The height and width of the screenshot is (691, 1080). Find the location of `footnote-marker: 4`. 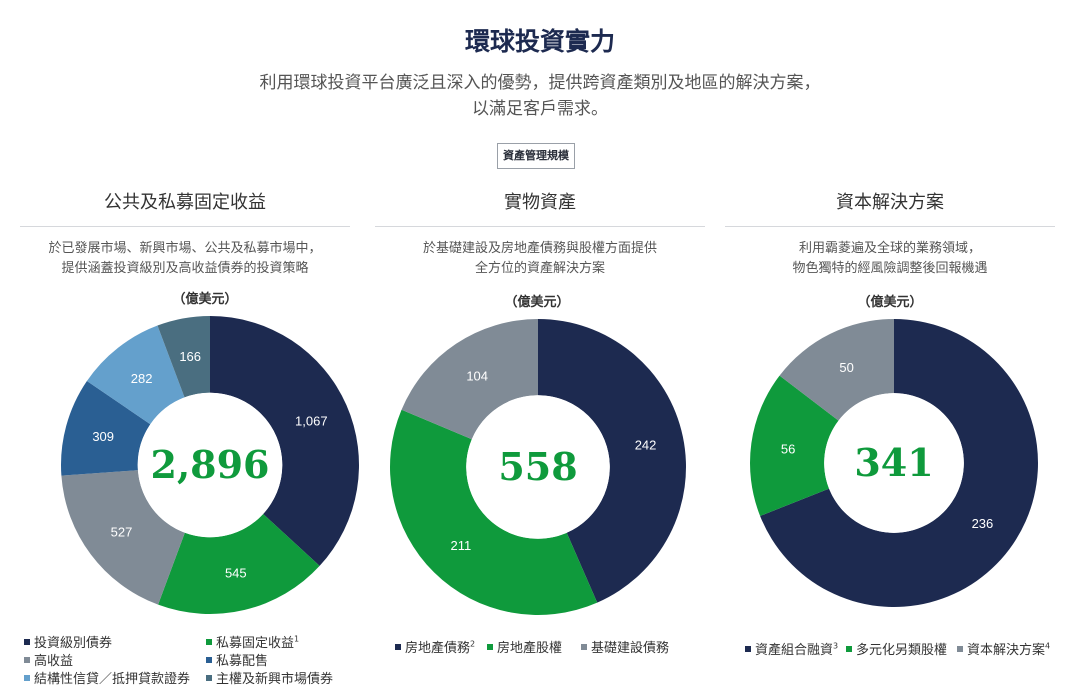

footnote-marker: 4 is located at coordinates (1048, 646).